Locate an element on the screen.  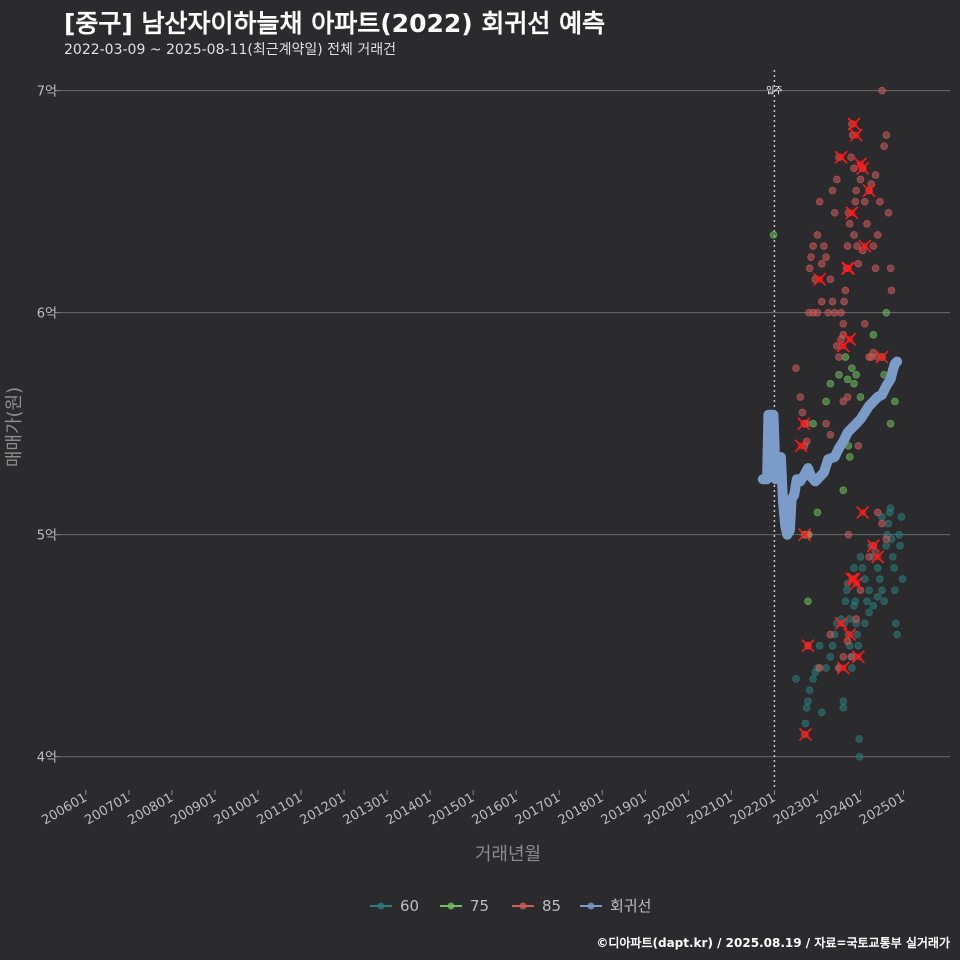
legend-label-60: 60 is located at coordinates (409, 906).